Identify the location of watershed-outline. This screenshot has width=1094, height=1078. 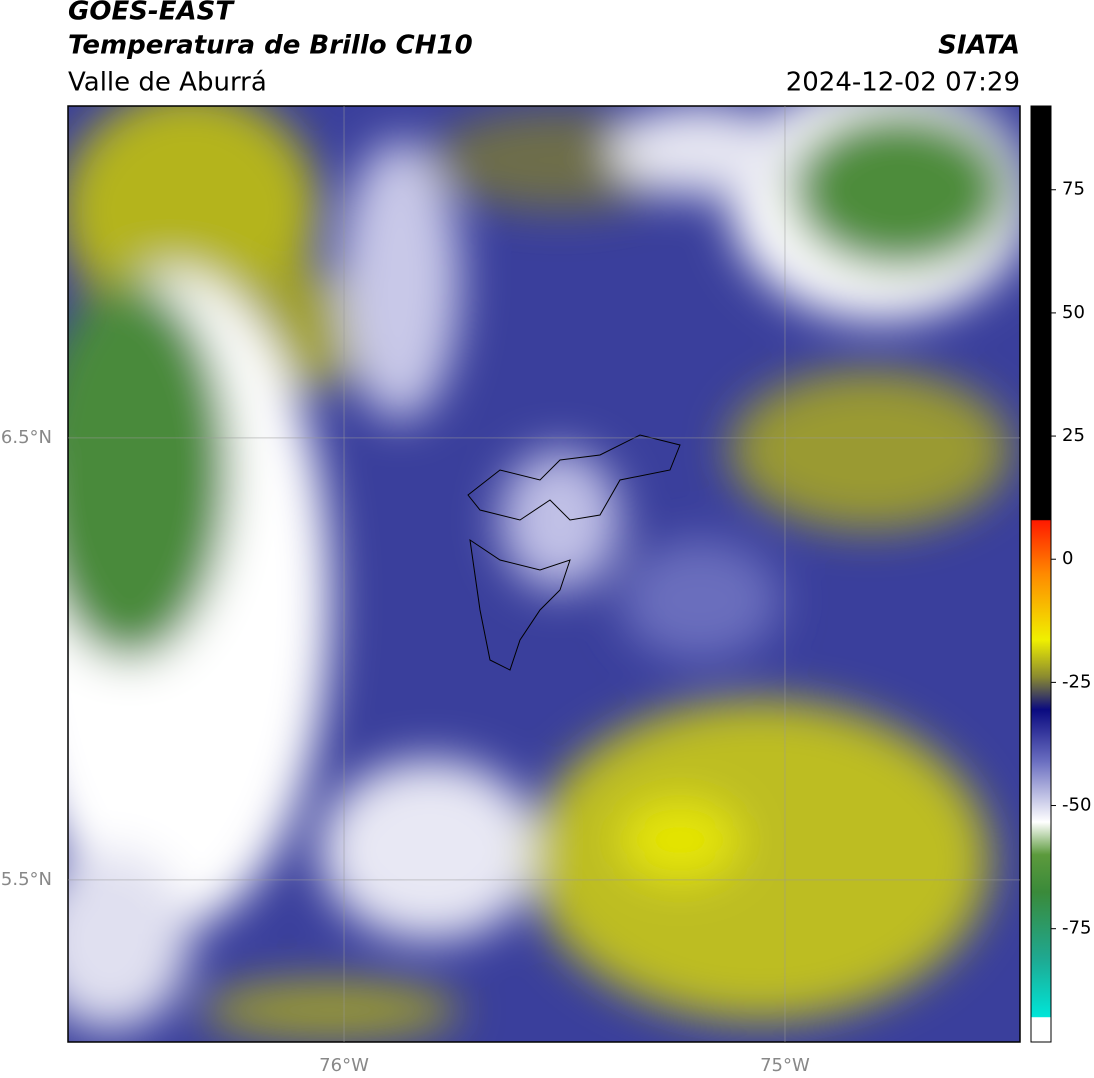
(574, 552).